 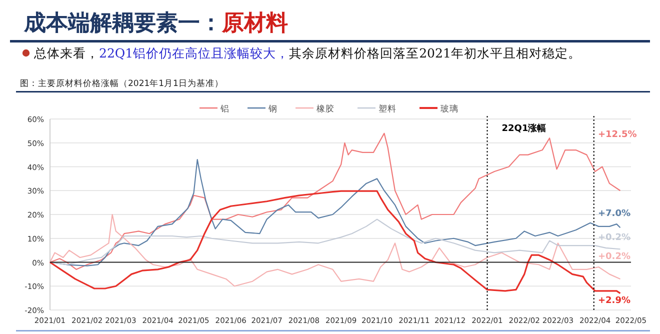 I want to click on legend-label: 铝, so click(x=225, y=109).